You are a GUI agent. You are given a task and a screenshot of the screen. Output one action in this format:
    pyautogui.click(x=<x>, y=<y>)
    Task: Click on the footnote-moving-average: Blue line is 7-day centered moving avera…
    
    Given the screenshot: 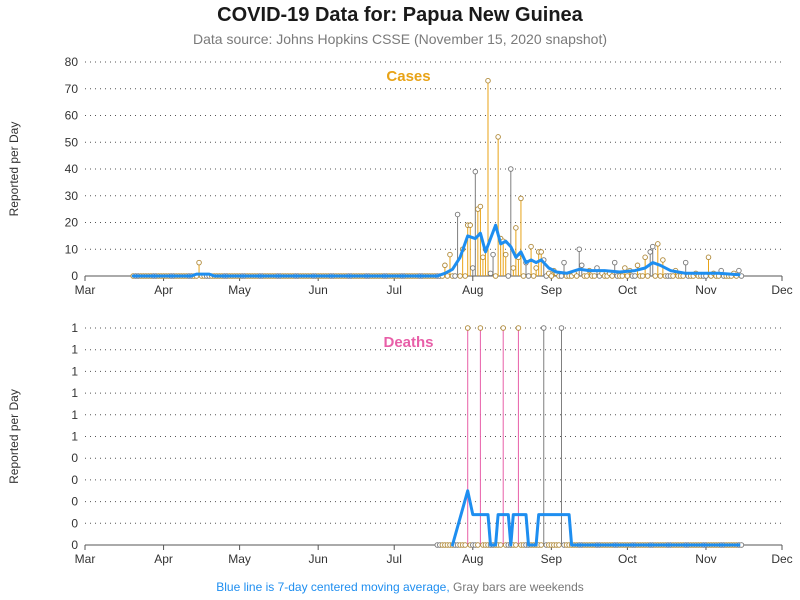 What is the action you would take?
    pyautogui.click(x=333, y=587)
    